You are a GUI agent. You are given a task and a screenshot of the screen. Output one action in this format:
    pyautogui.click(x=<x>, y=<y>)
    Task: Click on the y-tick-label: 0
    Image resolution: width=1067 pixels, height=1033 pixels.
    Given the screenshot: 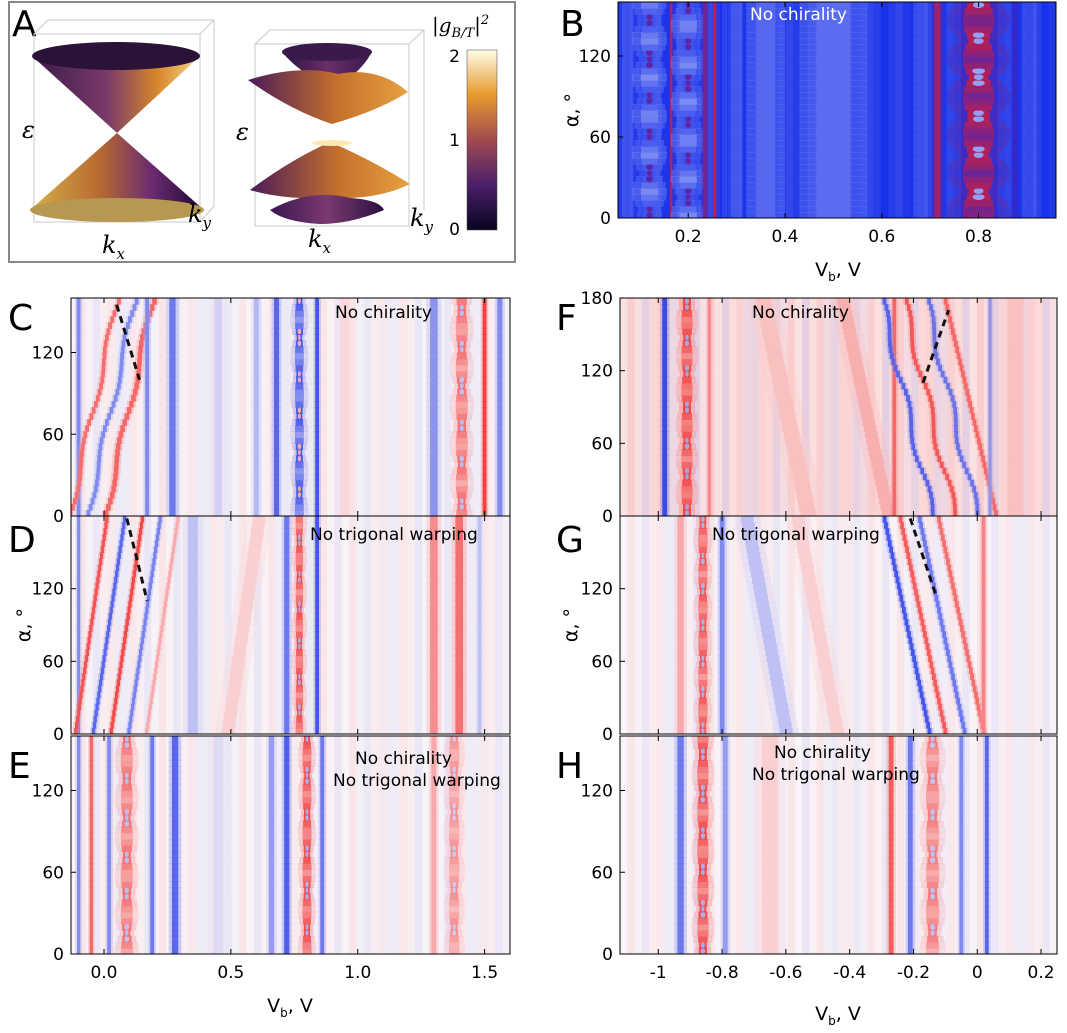 What is the action you would take?
    pyautogui.click(x=58, y=955)
    